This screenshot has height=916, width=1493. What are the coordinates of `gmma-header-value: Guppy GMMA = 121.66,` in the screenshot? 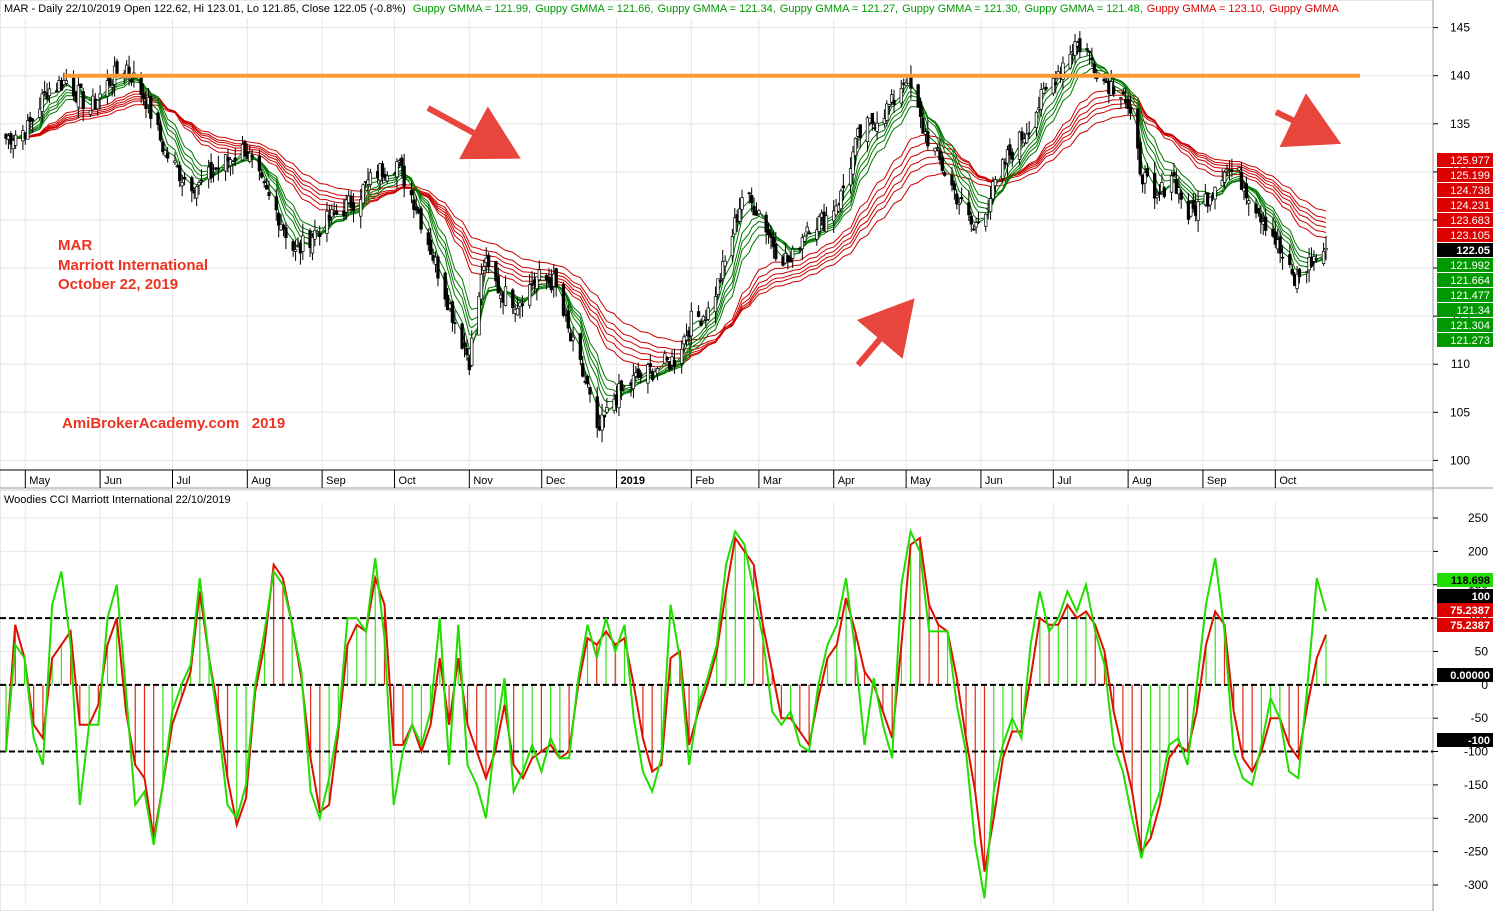 It's located at (594, 9).